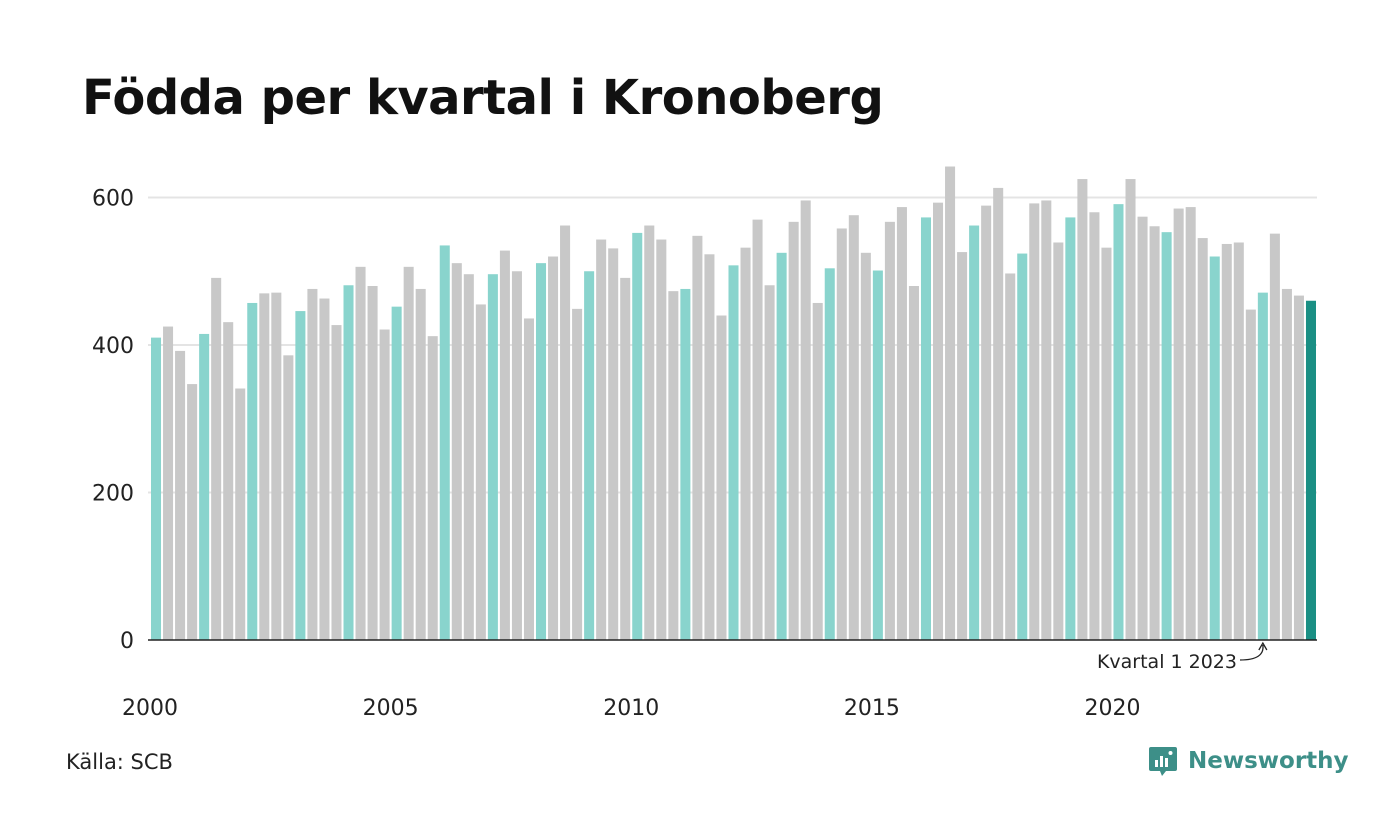 Image resolution: width=1400 pixels, height=840 pixels. Describe the element at coordinates (483, 98) in the screenshot. I see `page-title: Födda per kvartal i Kronoberg` at that location.